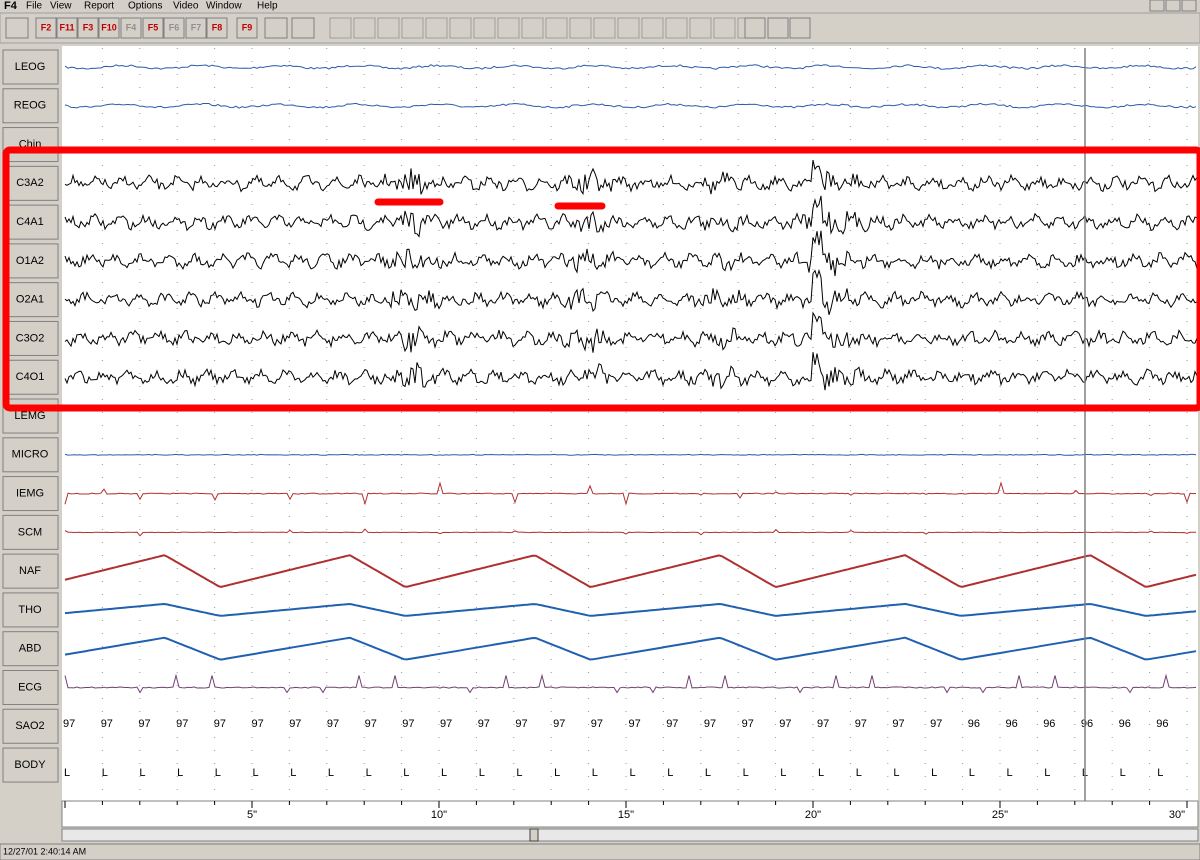 The width and height of the screenshot is (1200, 860). Describe the element at coordinates (224, 6) in the screenshot. I see `menu-item: Window` at that location.